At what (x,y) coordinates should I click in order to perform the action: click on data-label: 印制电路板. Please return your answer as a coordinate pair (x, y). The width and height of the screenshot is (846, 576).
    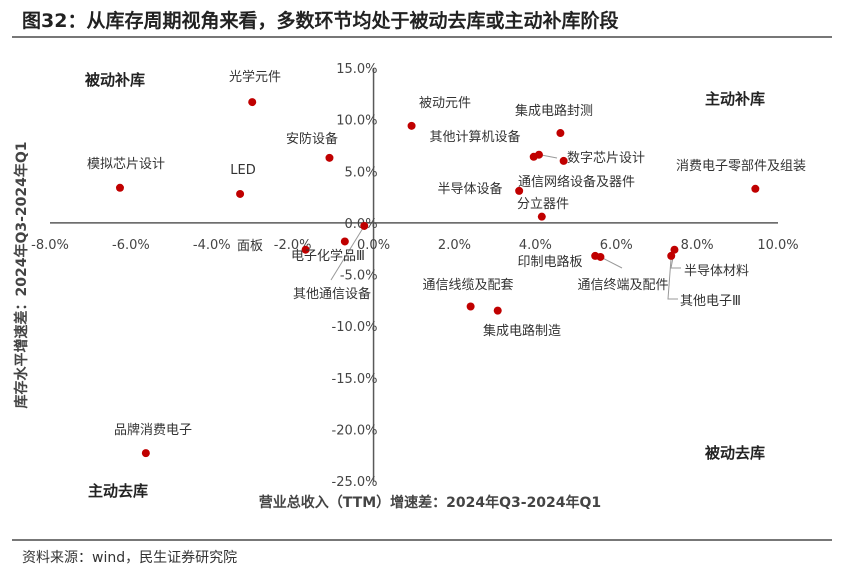
    Looking at the image, I should click on (549, 262).